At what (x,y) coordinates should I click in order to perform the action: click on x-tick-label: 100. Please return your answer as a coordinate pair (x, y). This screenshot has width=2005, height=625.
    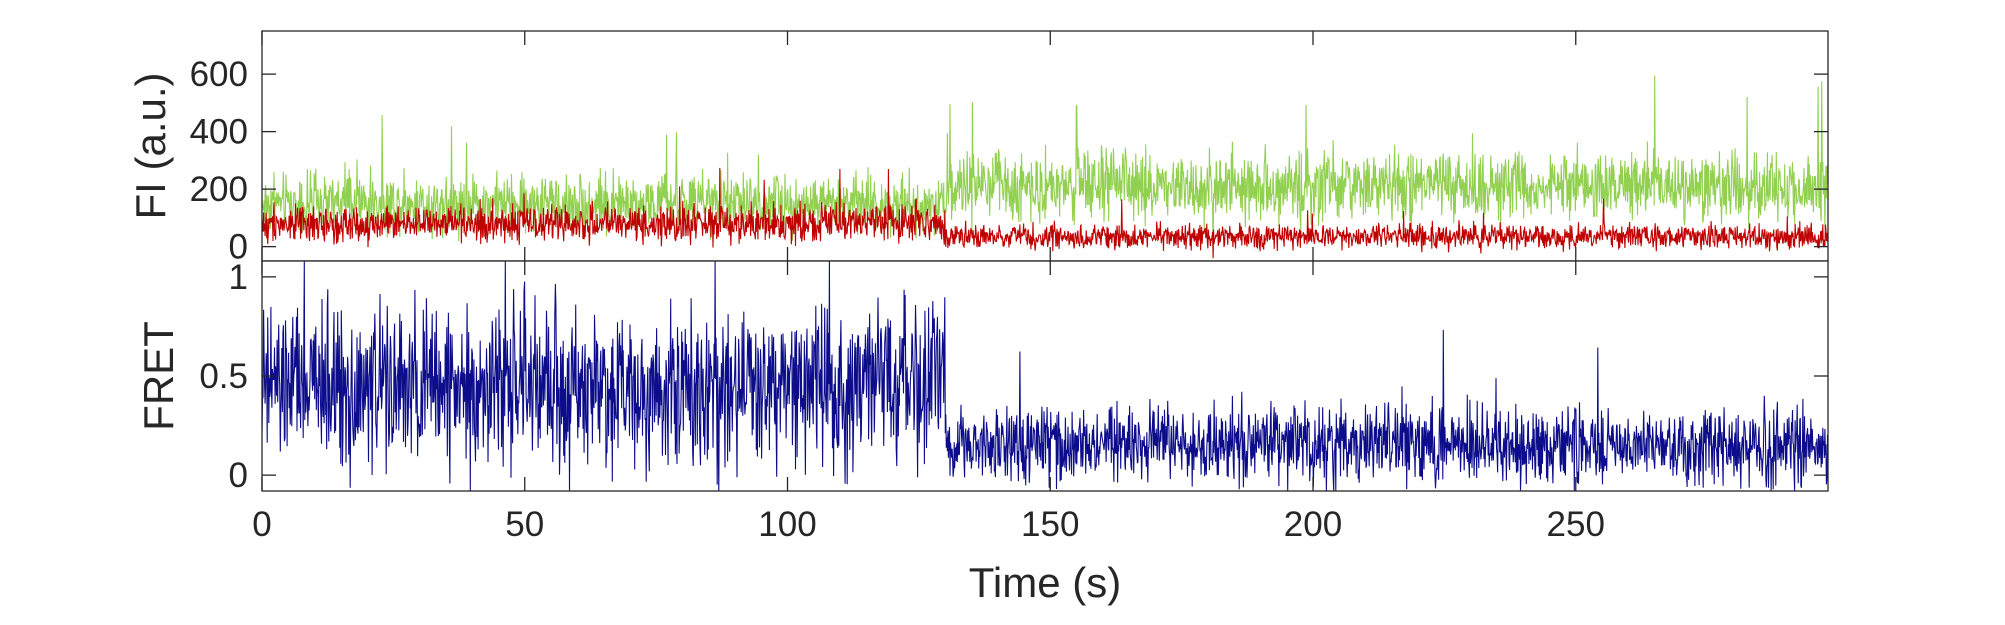
    Looking at the image, I should click on (787, 524).